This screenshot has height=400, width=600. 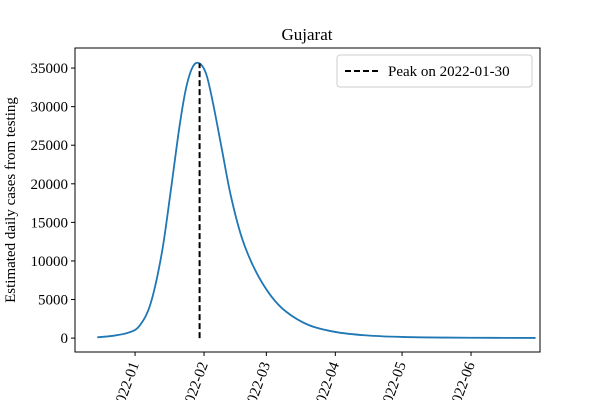 I want to click on x-tick-label: 2022-04, so click(x=327, y=379).